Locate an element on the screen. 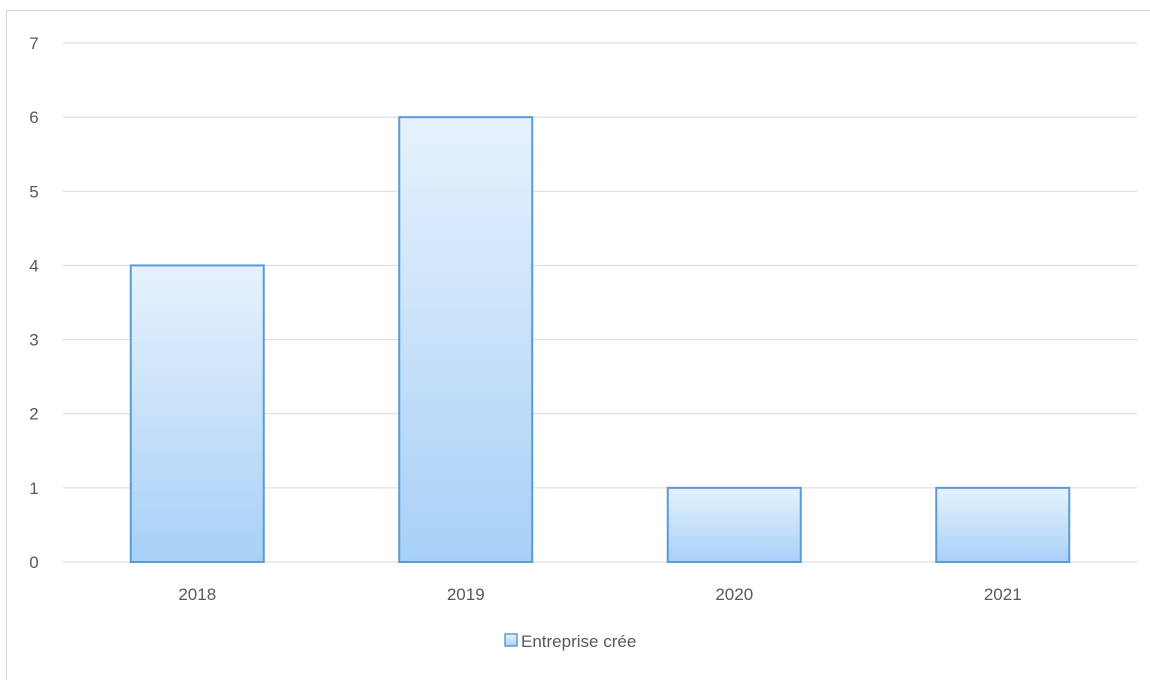  x-axis-ticks: 2018 2019 2020 2021 is located at coordinates (599, 594).